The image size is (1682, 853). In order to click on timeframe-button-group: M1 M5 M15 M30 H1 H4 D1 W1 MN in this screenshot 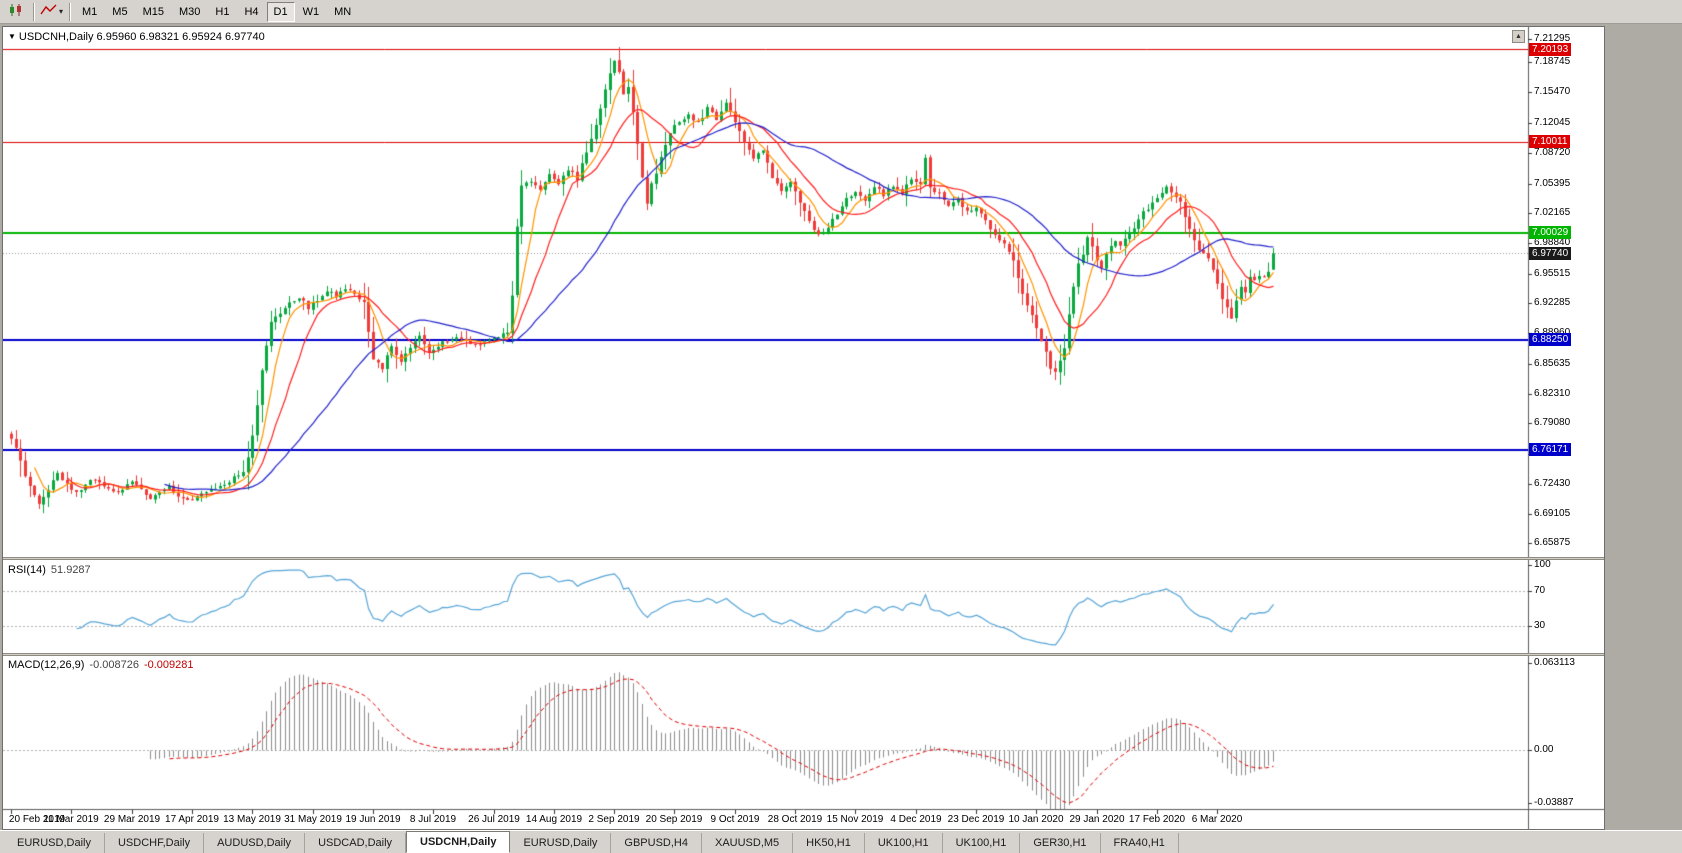, I will do `click(216, 11)`.